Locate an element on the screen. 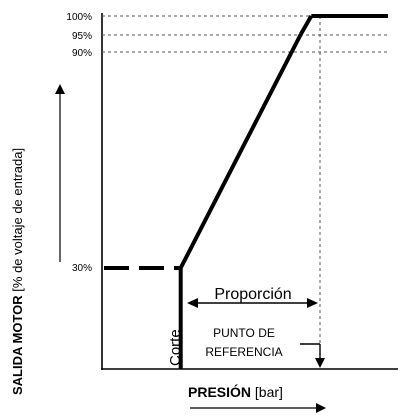  arrowhead-left is located at coordinates (192, 303).